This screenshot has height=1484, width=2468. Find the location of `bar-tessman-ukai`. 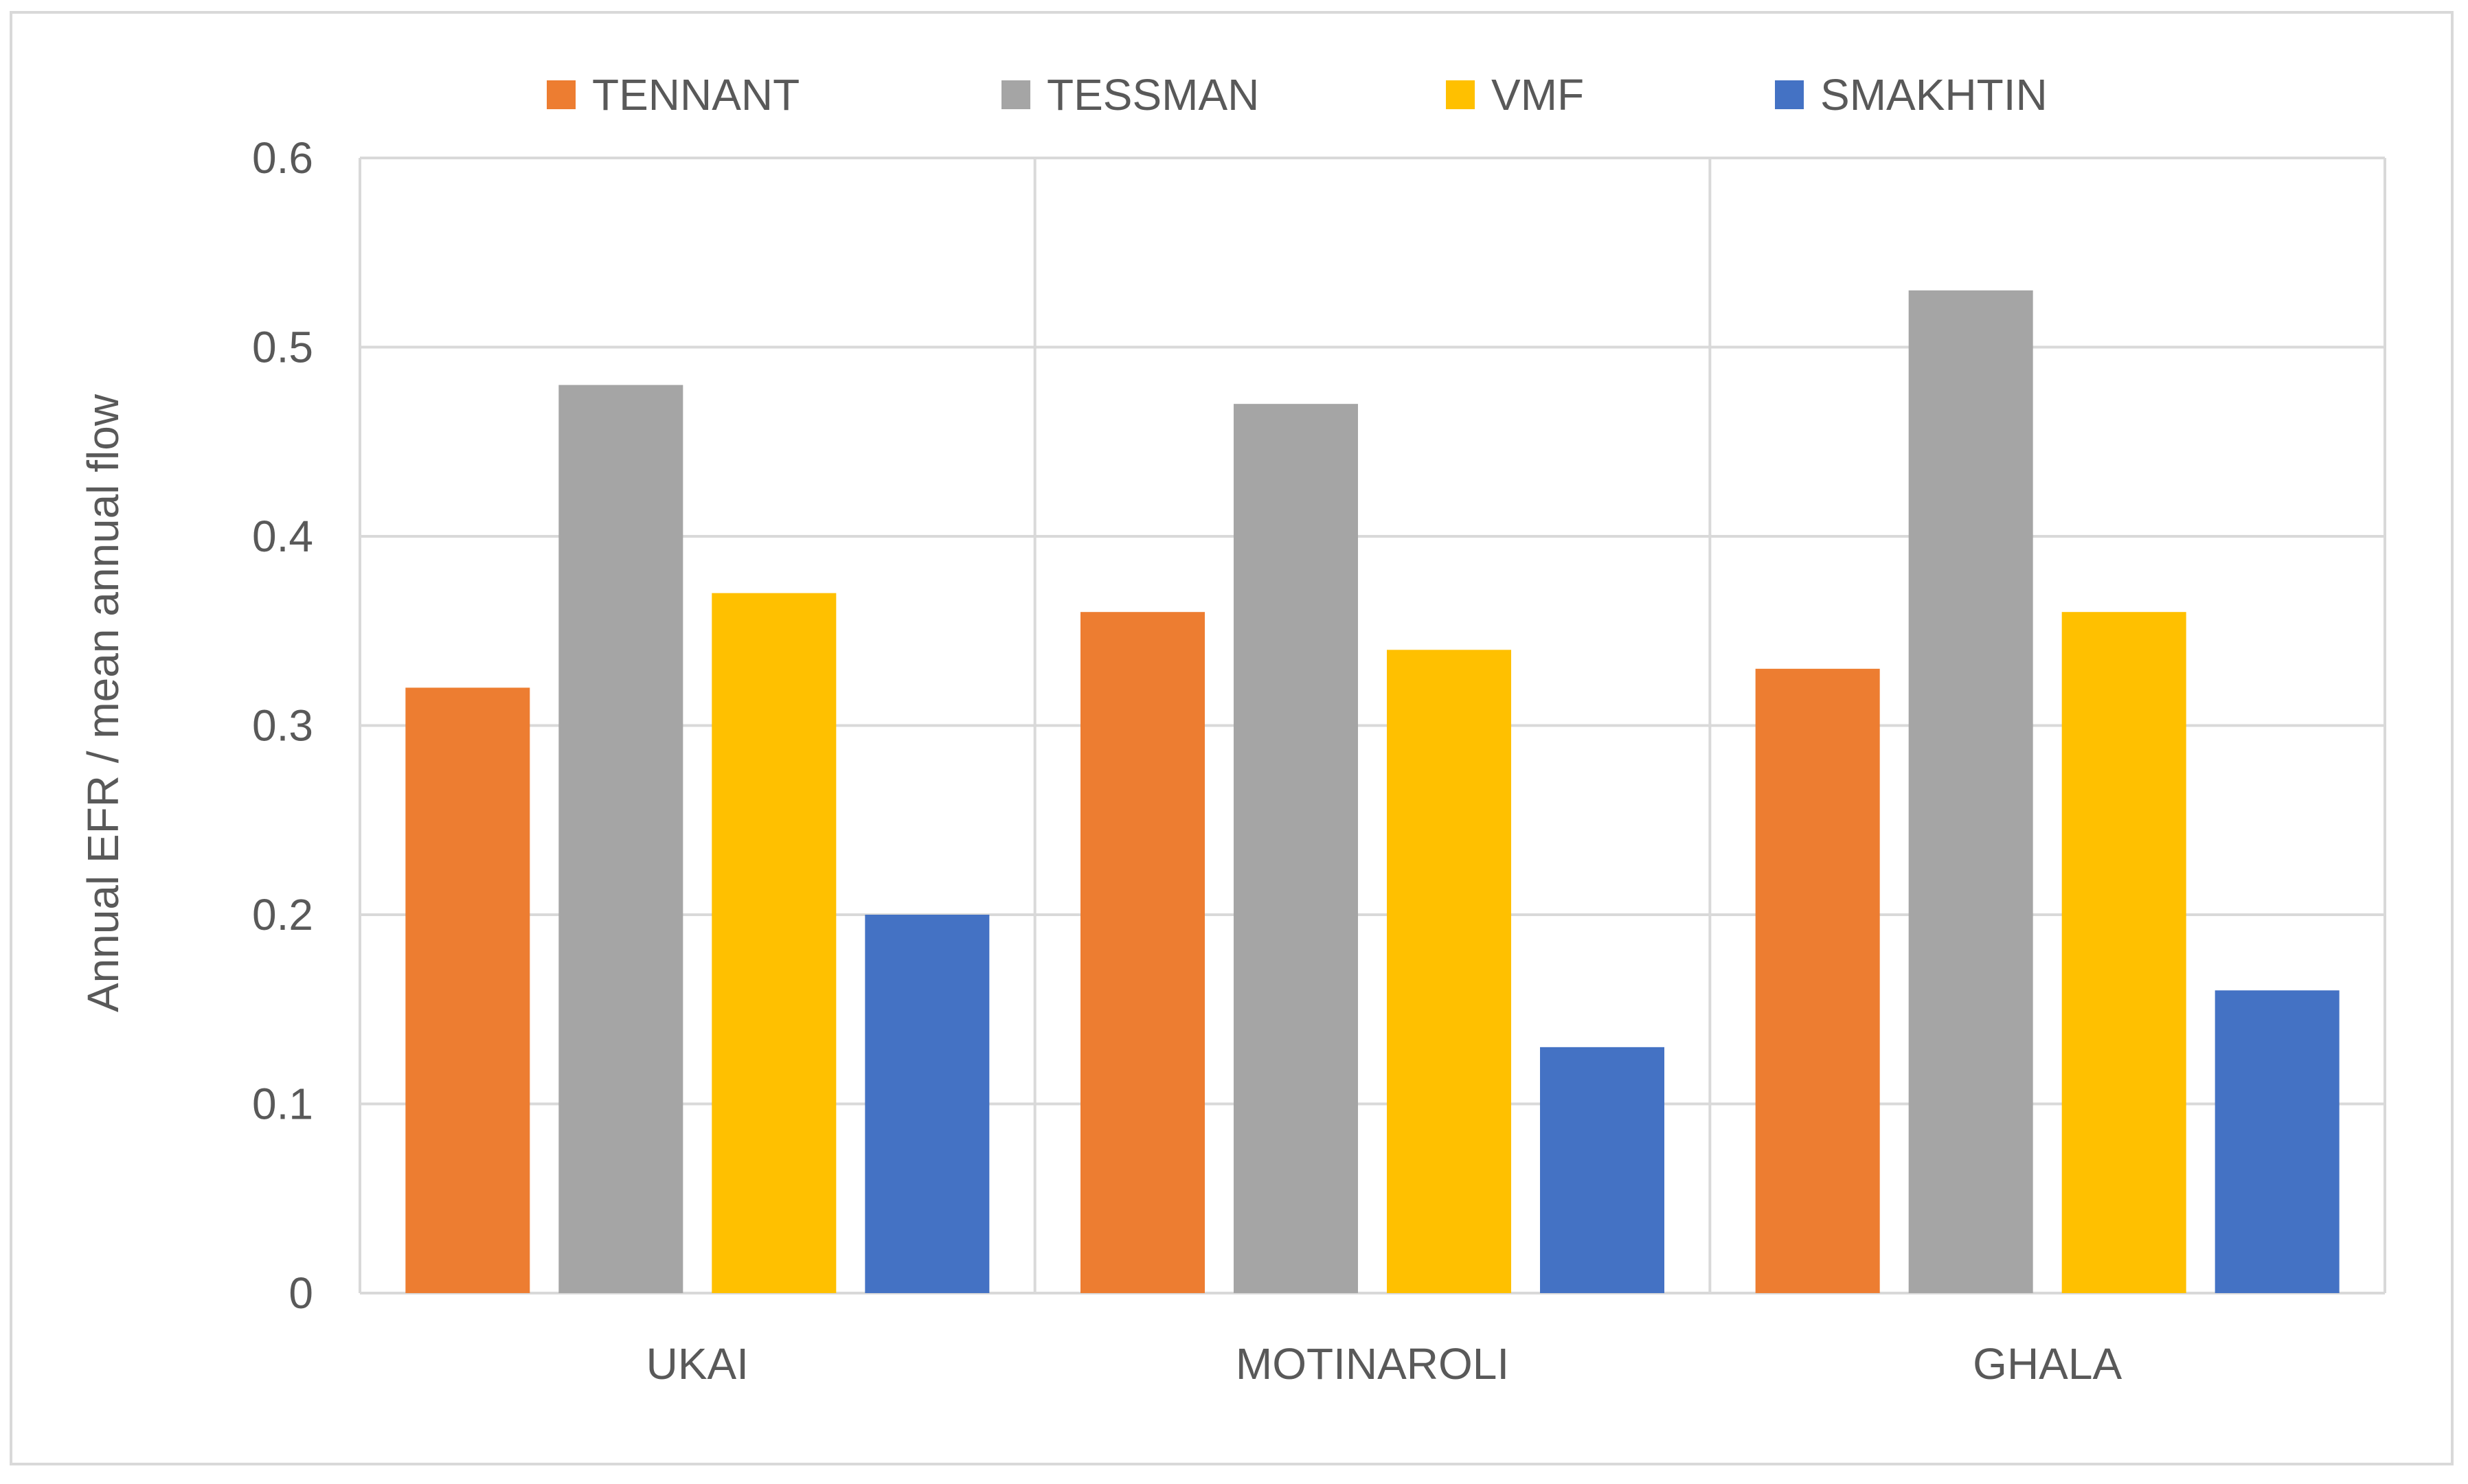

bar-tessman-ukai is located at coordinates (620, 839).